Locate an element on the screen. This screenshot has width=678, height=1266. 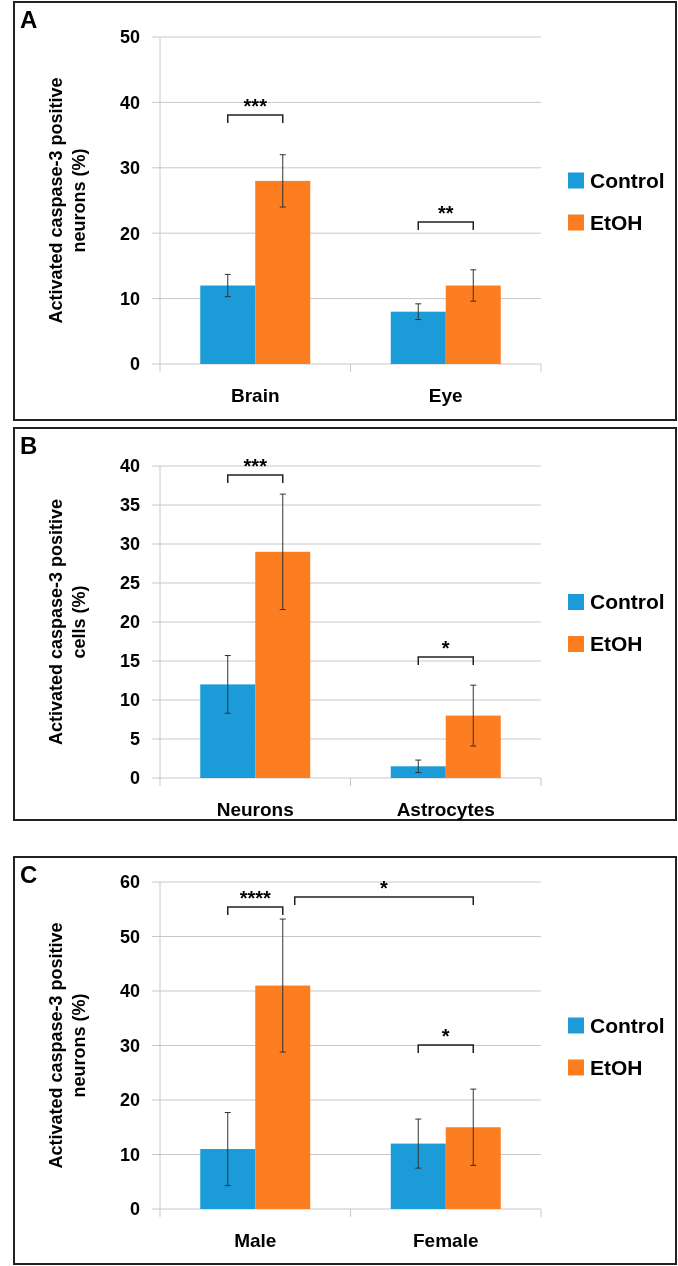
x-tick-label: Neurons is located at coordinates (255, 809).